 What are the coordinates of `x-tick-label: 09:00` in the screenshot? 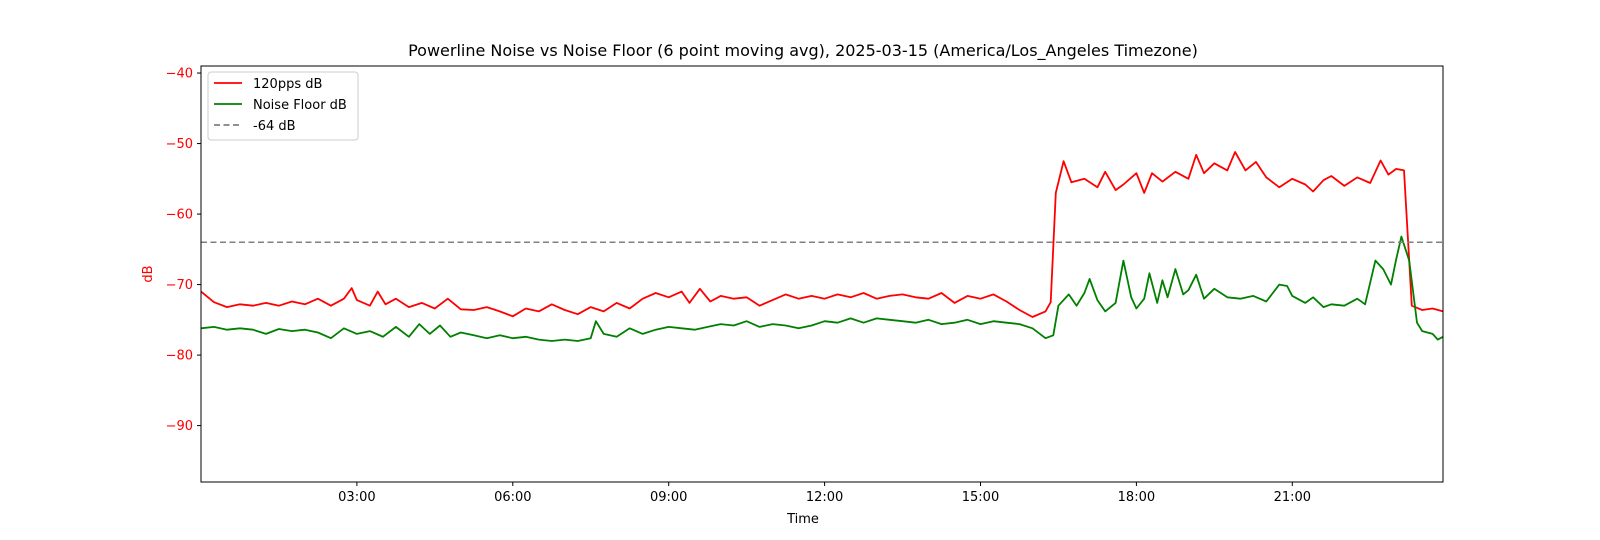 It's located at (668, 497).